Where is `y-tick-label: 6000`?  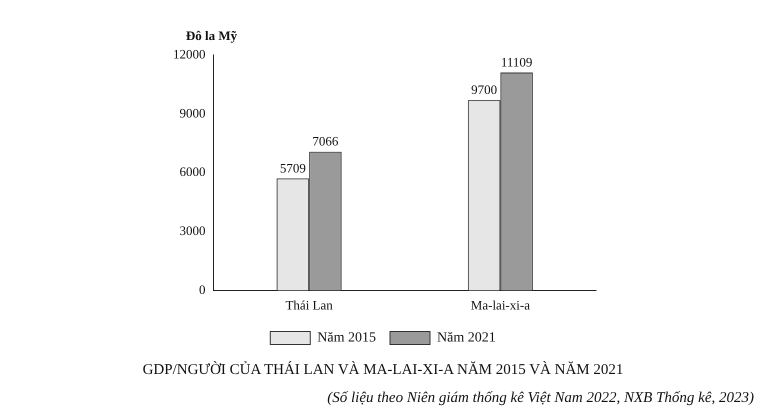 y-tick-label: 6000 is located at coordinates (193, 172).